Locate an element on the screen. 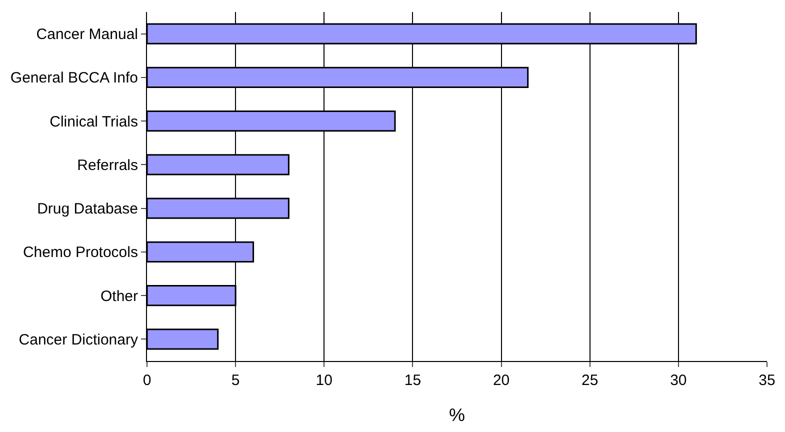 The height and width of the screenshot is (432, 785). x-tick-label: 20 is located at coordinates (501, 380).